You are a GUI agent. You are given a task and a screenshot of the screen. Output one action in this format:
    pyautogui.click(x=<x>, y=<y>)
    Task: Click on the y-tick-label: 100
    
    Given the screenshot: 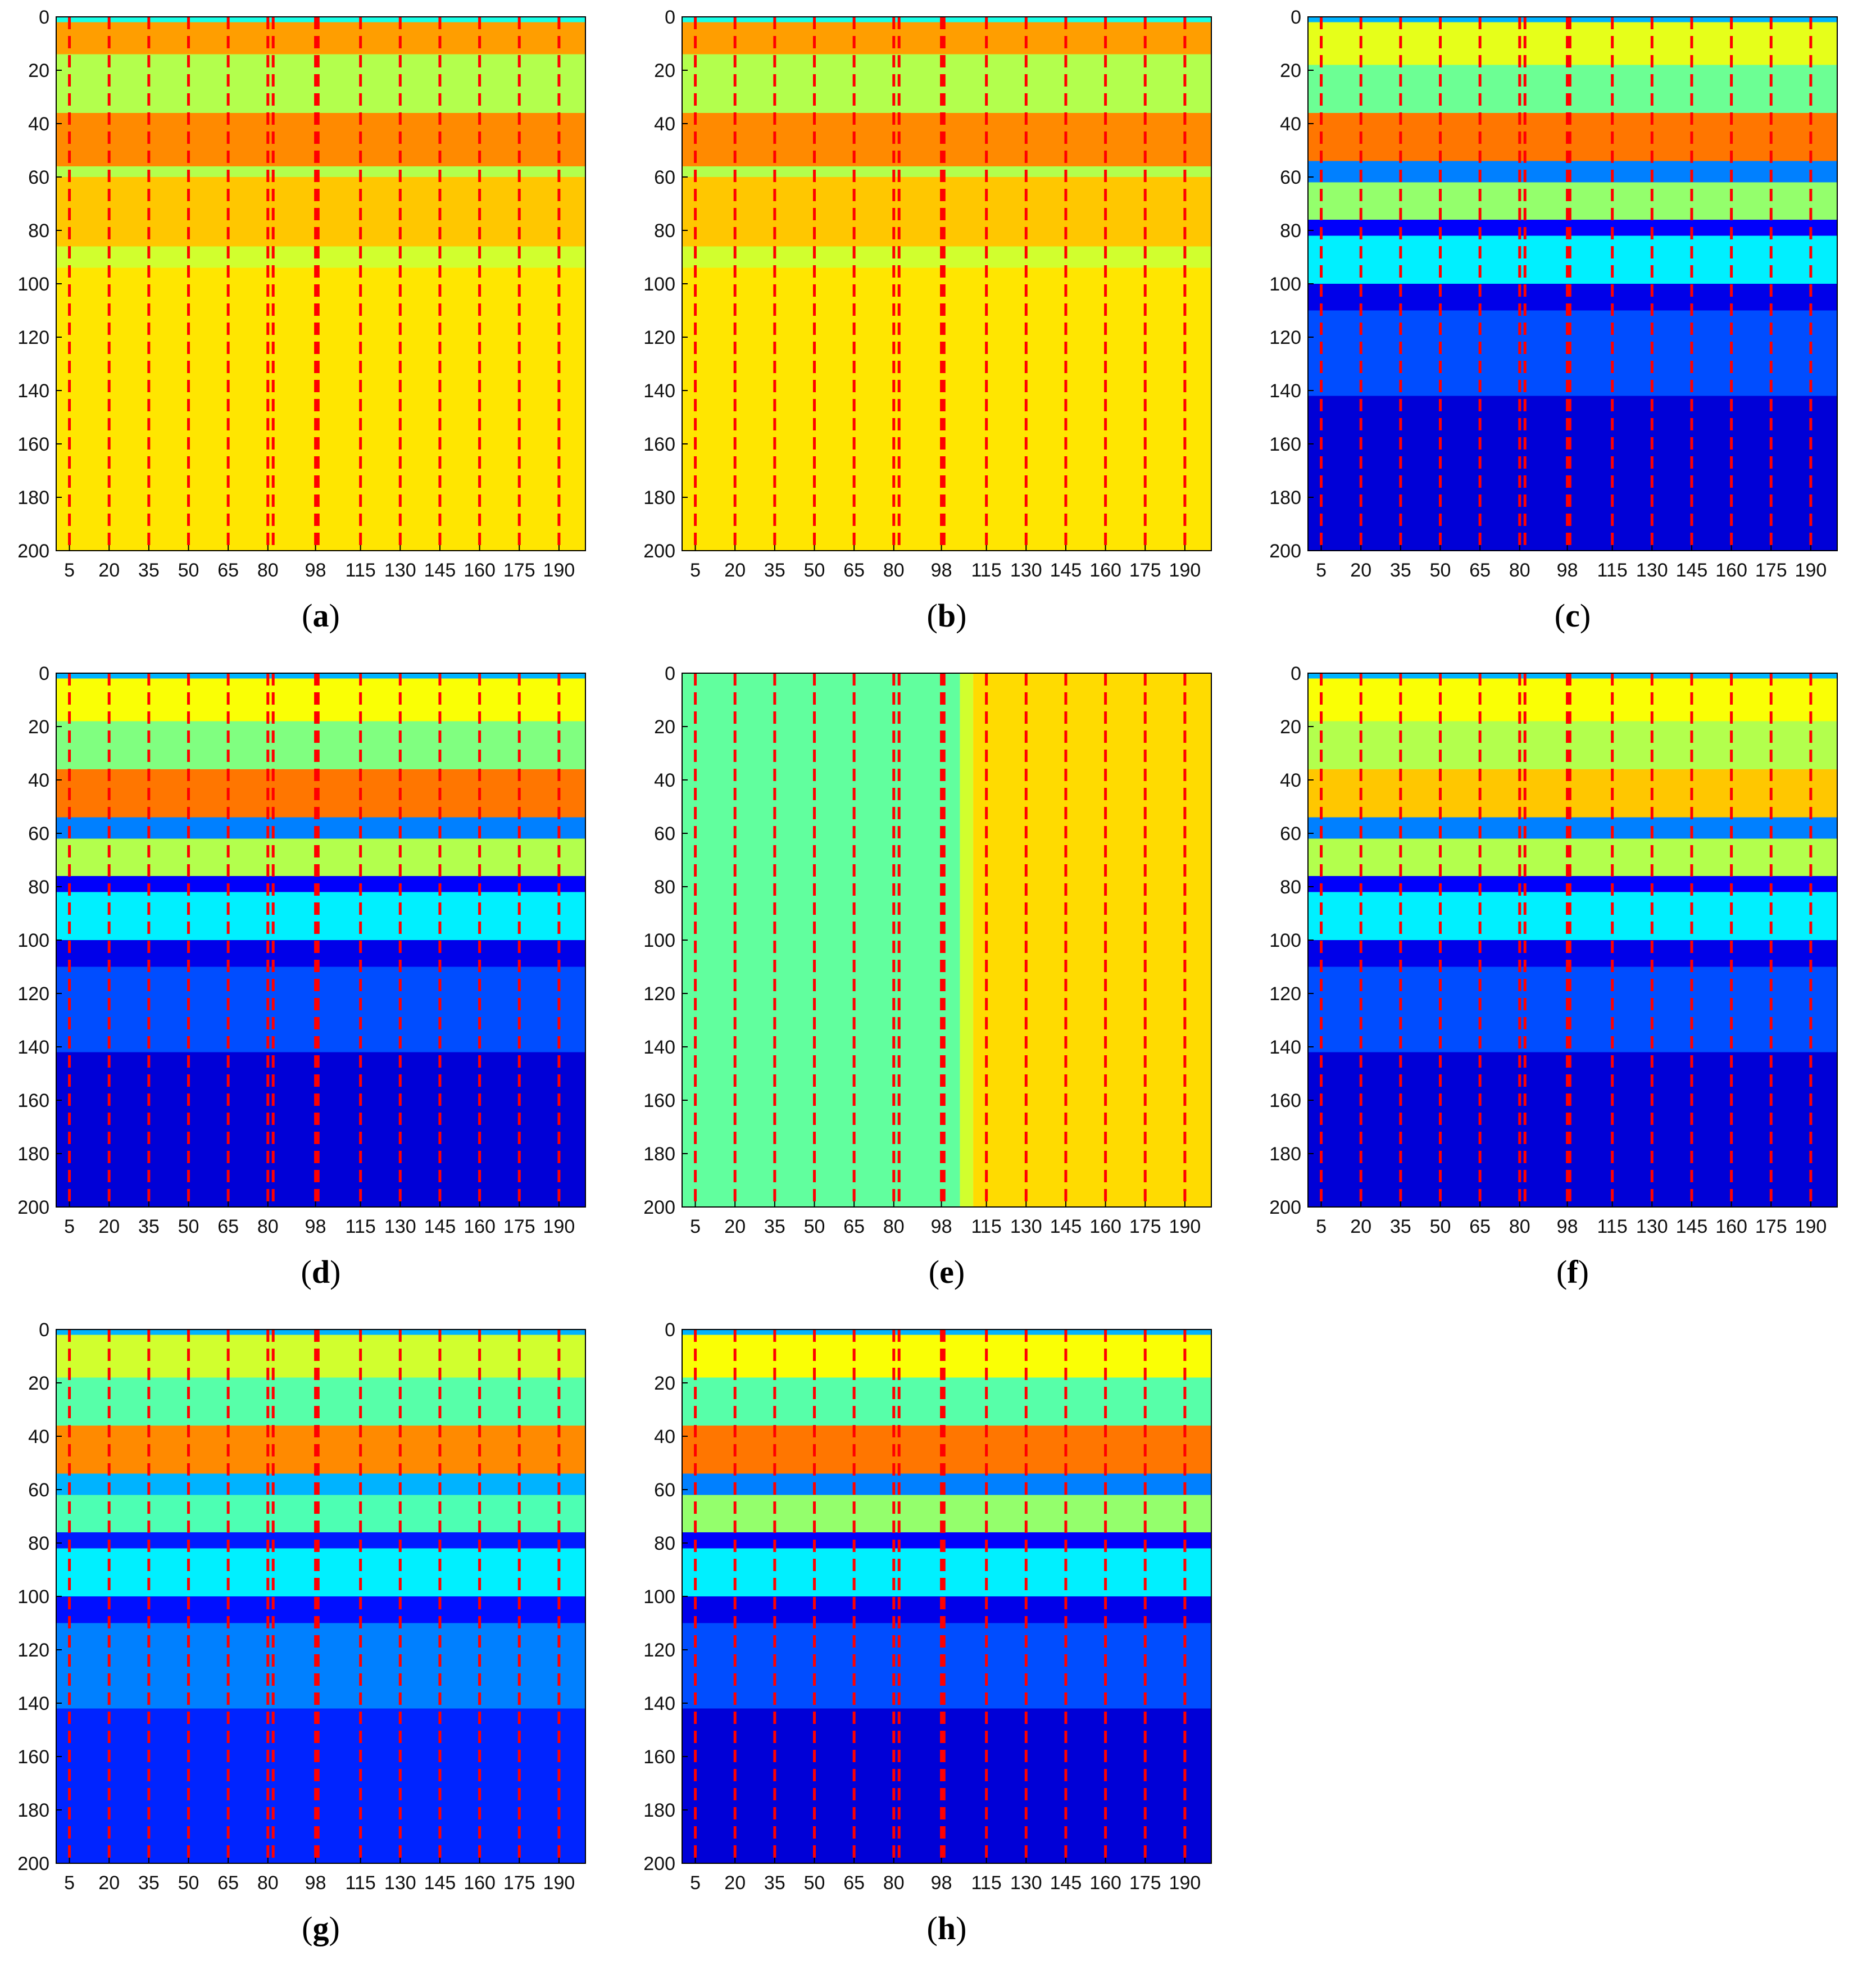 What is the action you would take?
    pyautogui.click(x=33, y=940)
    